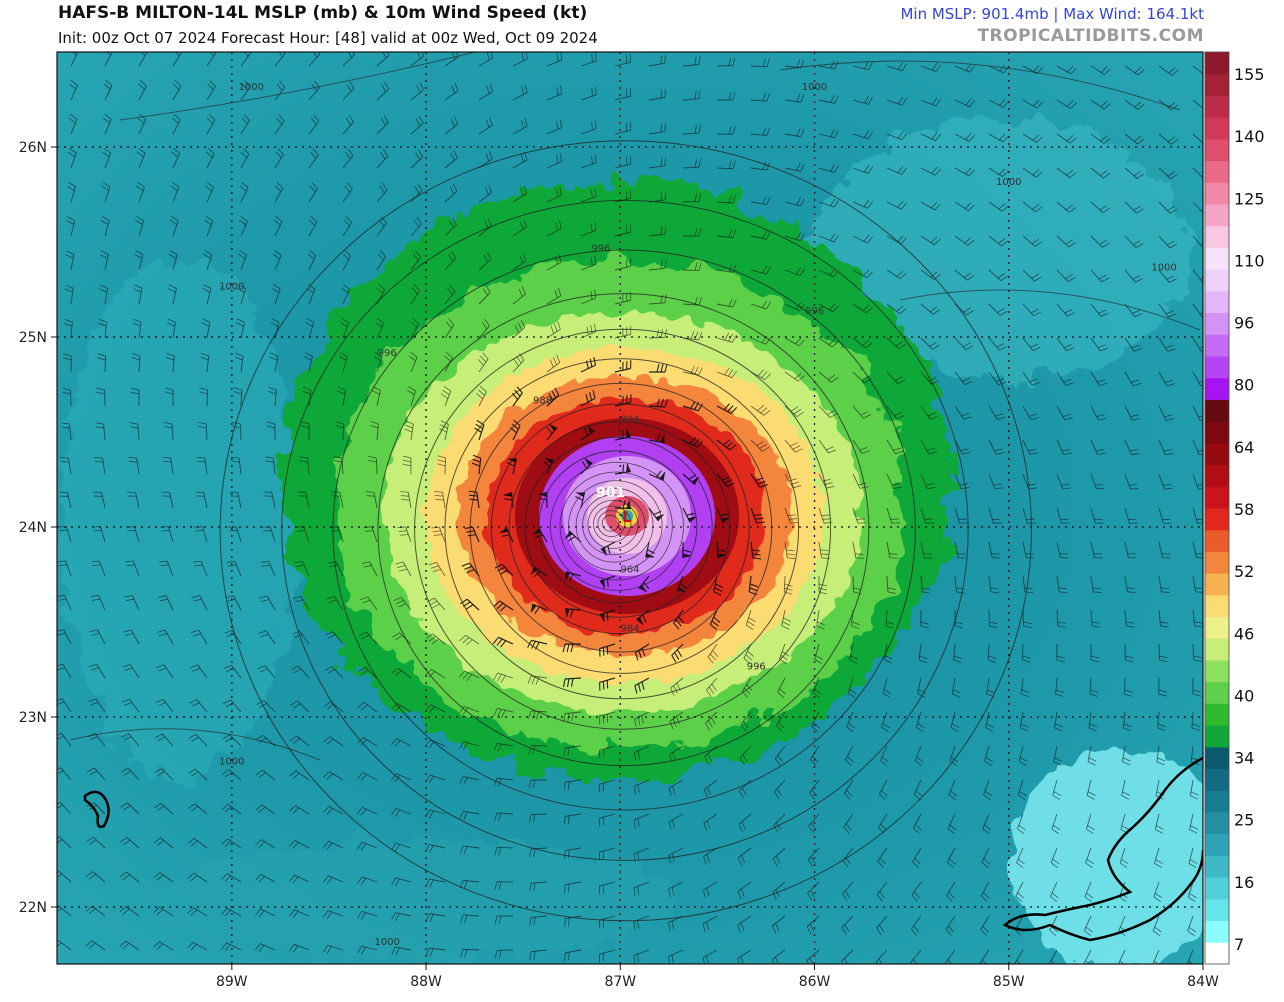 Image resolution: width=1284 pixels, height=1002 pixels. I want to click on lon-tick-label: 89W, so click(232, 982).